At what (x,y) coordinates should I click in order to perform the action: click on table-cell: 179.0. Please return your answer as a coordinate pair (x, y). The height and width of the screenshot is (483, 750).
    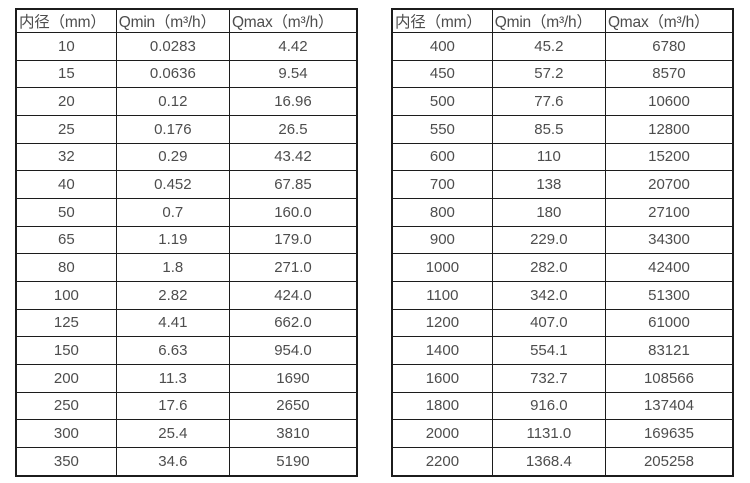
    Looking at the image, I should click on (293, 240).